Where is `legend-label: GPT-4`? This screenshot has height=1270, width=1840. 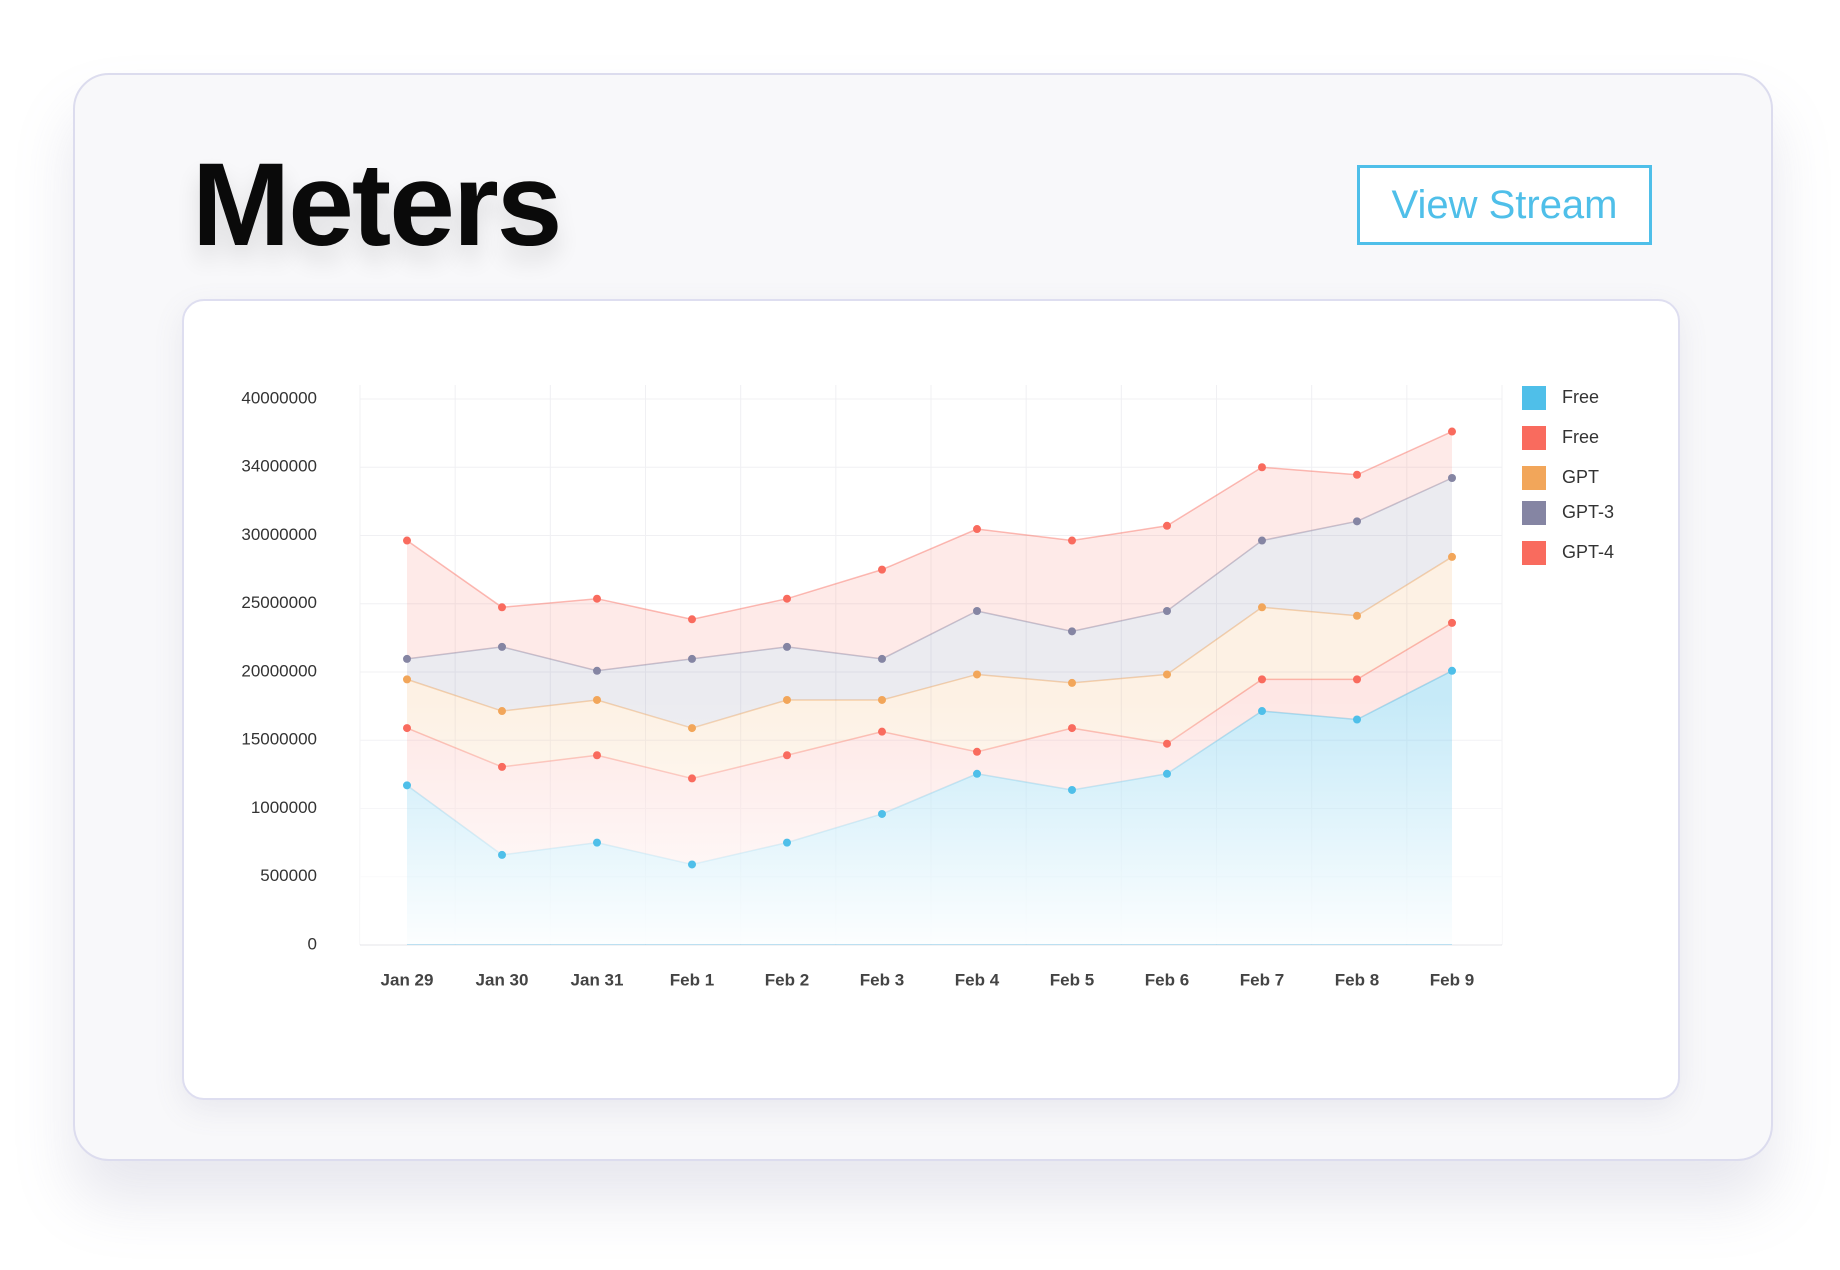 legend-label: GPT-4 is located at coordinates (1588, 552).